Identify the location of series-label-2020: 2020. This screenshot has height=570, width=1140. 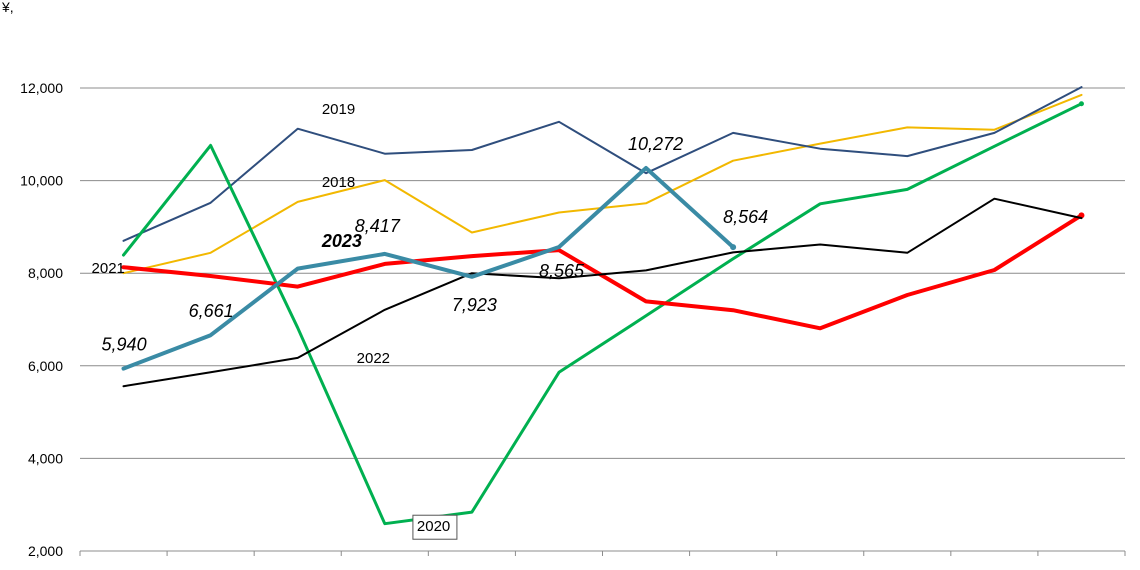
(433, 526).